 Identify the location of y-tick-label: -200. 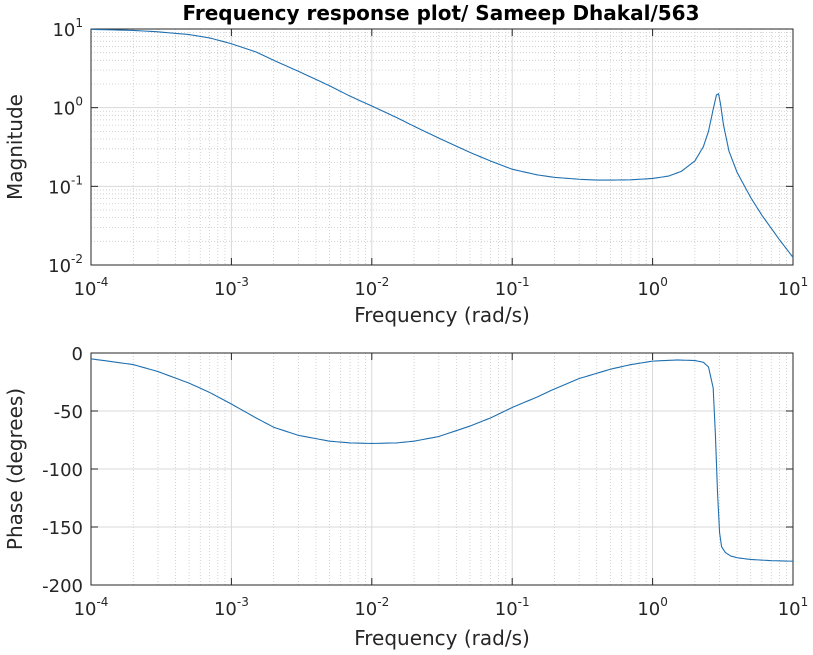
(62, 586).